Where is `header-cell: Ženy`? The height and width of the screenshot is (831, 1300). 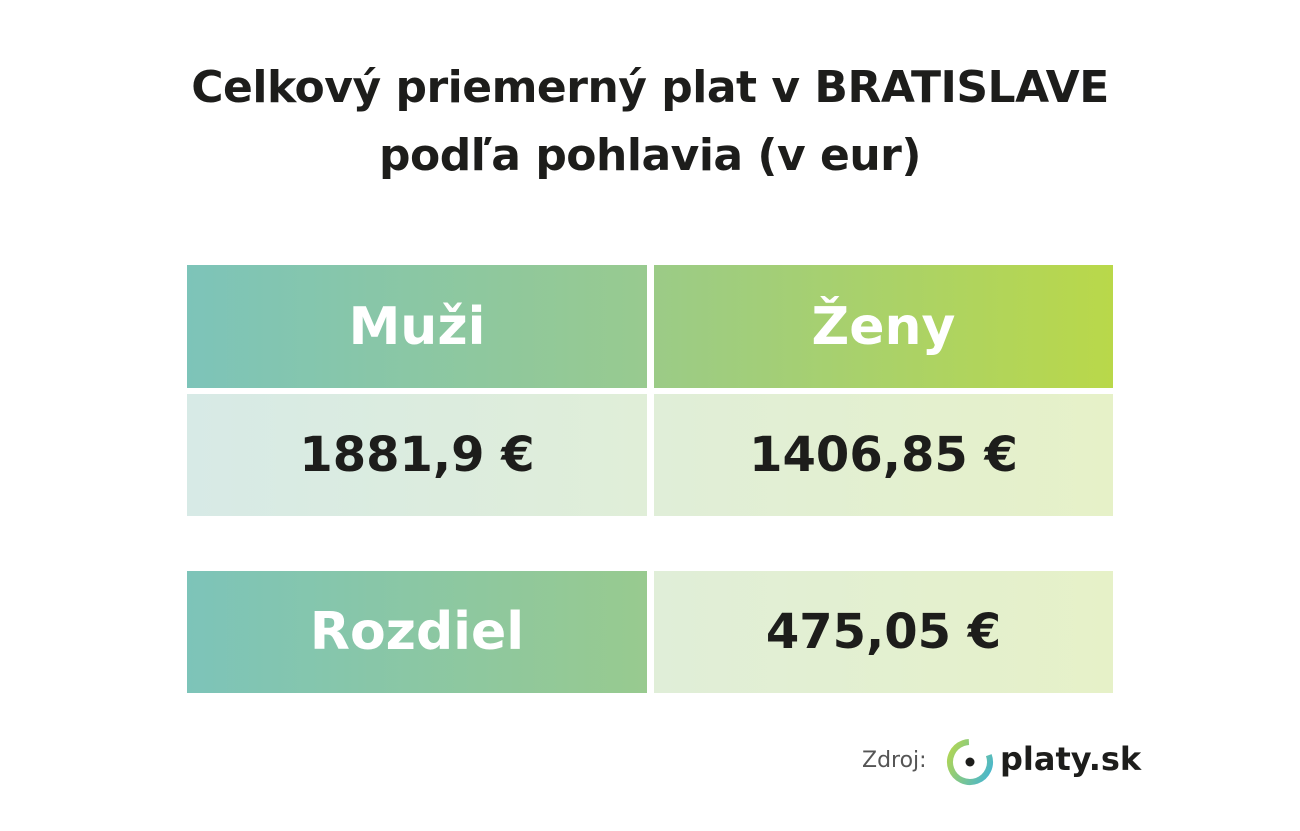
header-cell: Ženy is located at coordinates (883, 326).